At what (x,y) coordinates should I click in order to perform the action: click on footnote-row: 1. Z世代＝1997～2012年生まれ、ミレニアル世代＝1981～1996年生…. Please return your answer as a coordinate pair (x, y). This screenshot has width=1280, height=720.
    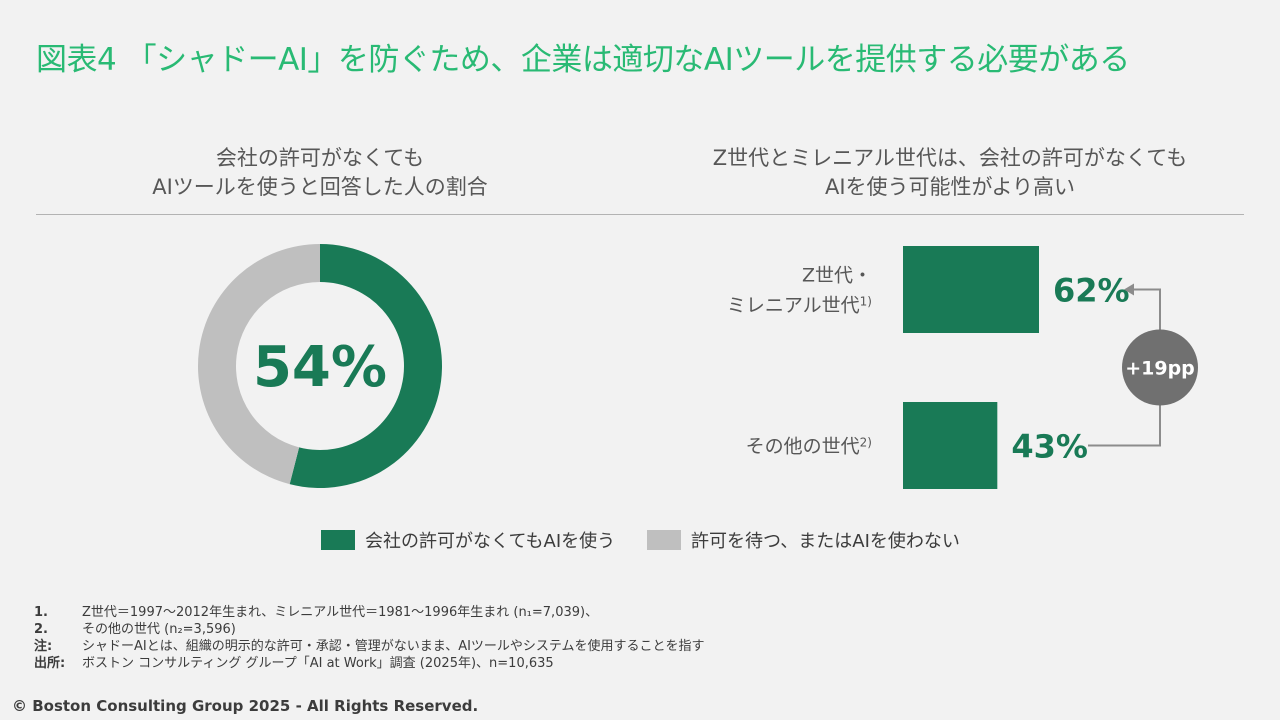
    Looking at the image, I should click on (369, 612).